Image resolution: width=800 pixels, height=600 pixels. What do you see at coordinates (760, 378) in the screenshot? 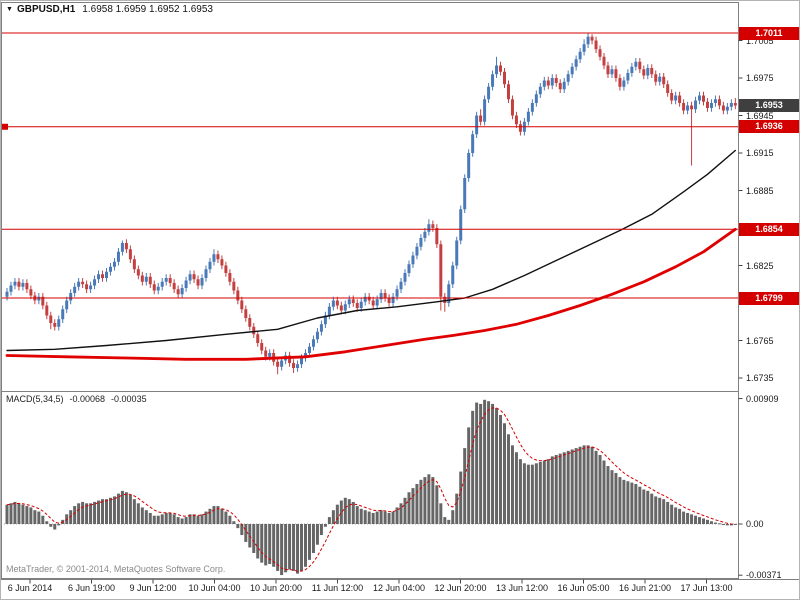
I see `price-tick-label: 1.6735` at bounding box center [760, 378].